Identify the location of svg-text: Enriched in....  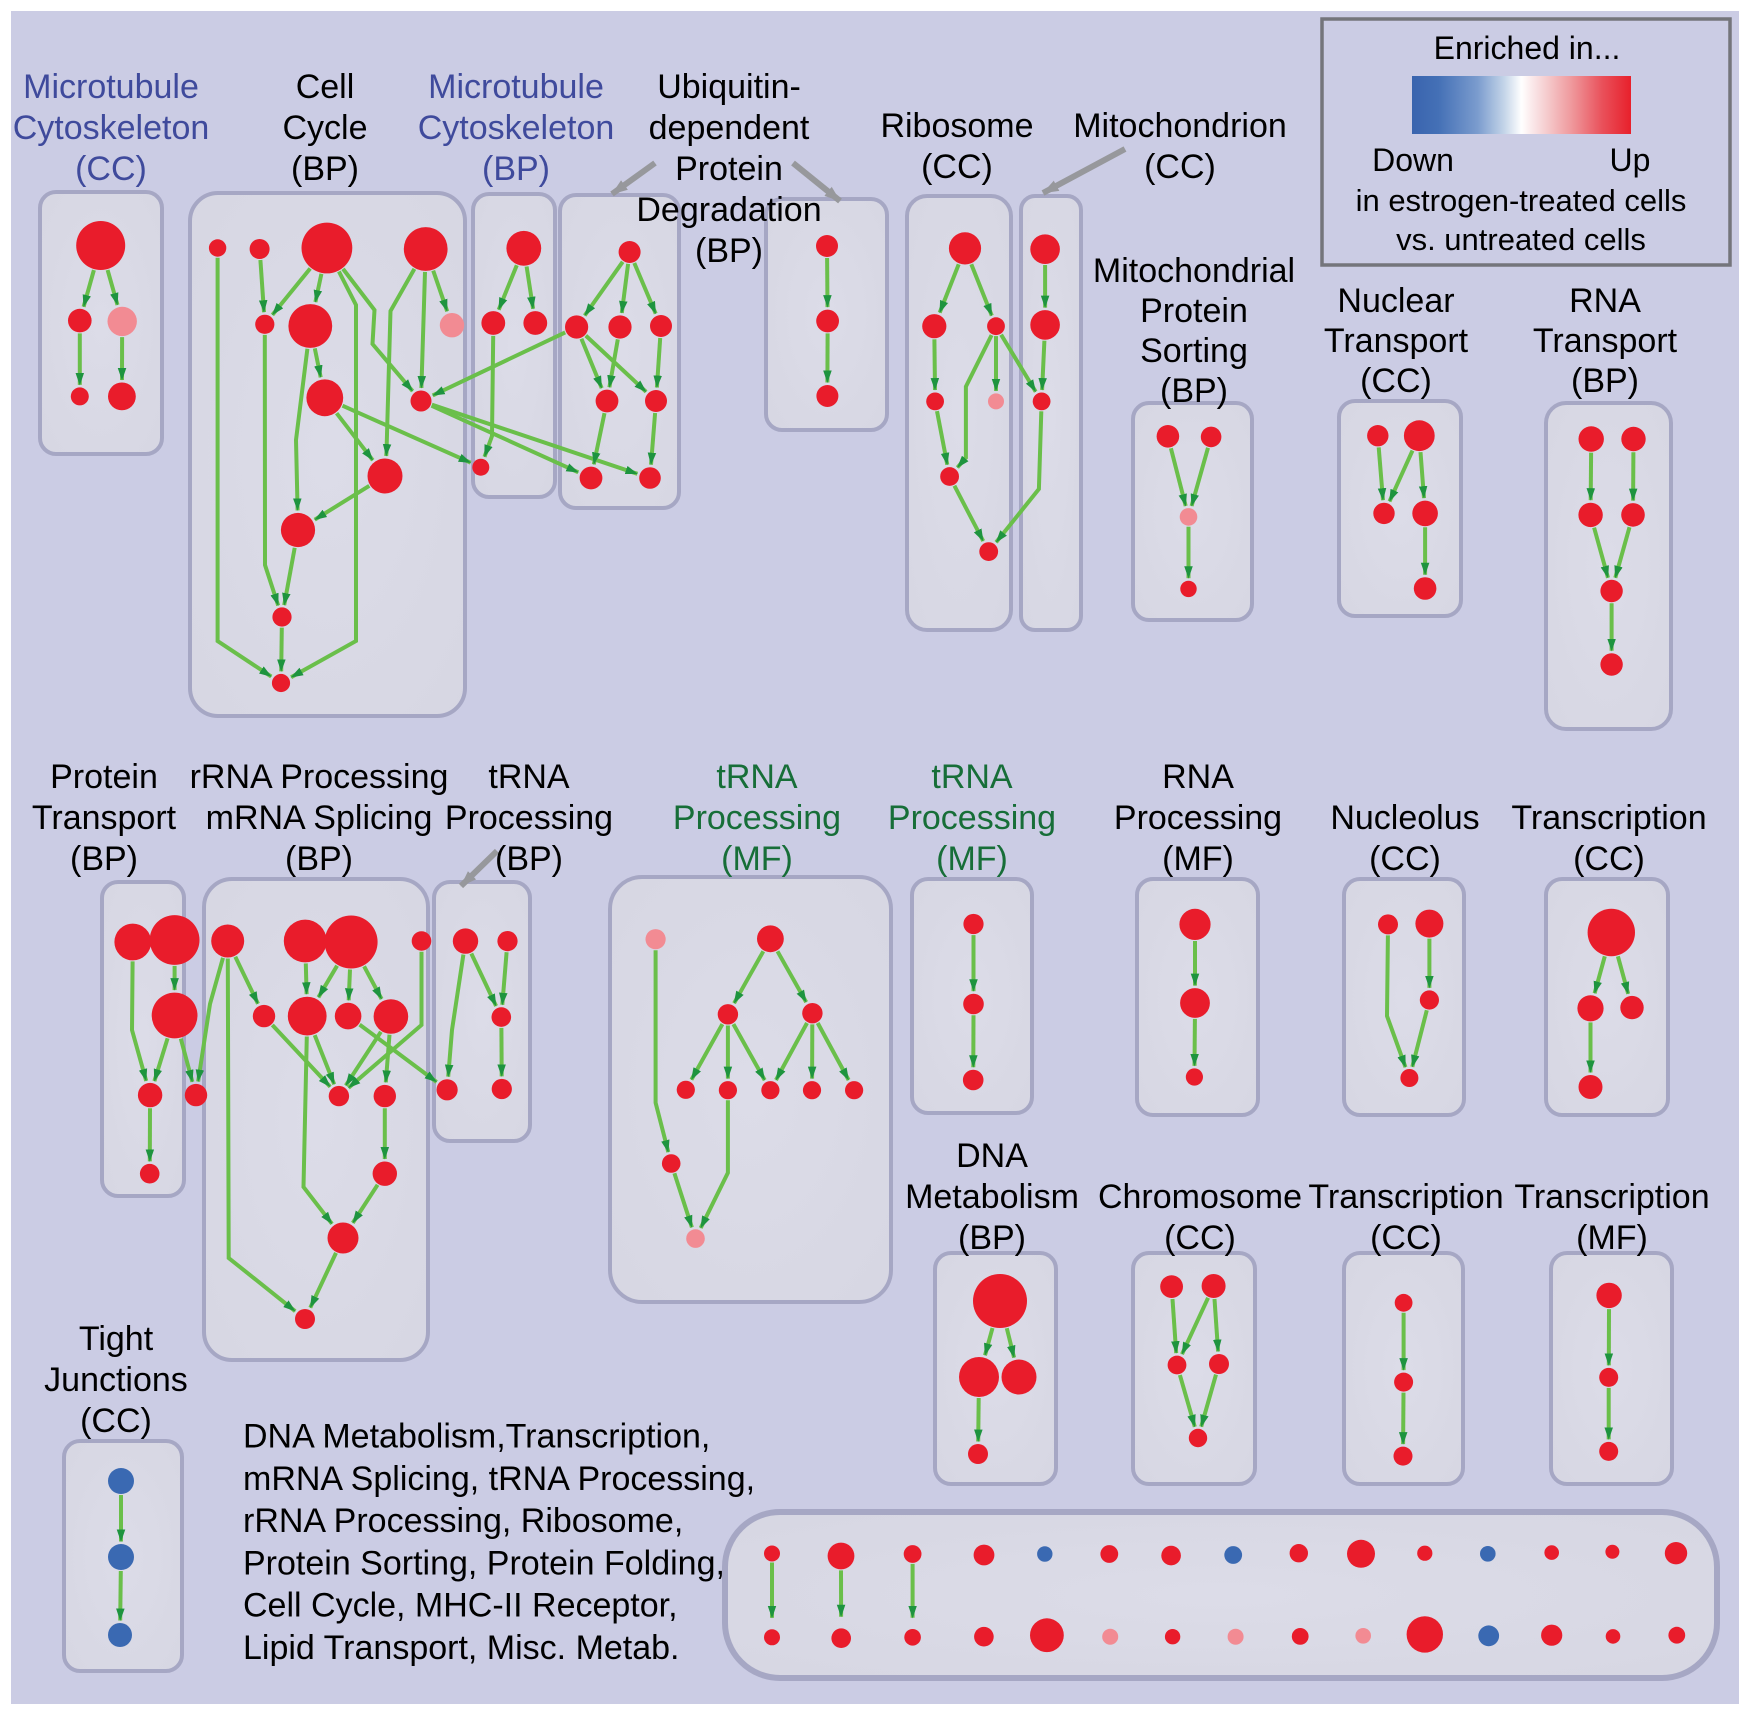
(1527, 48).